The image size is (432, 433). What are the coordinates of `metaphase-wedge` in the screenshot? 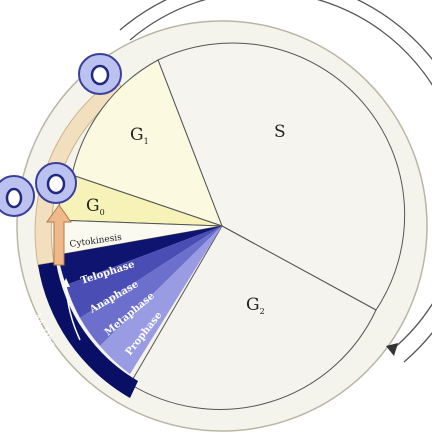 It's located at (151, 286).